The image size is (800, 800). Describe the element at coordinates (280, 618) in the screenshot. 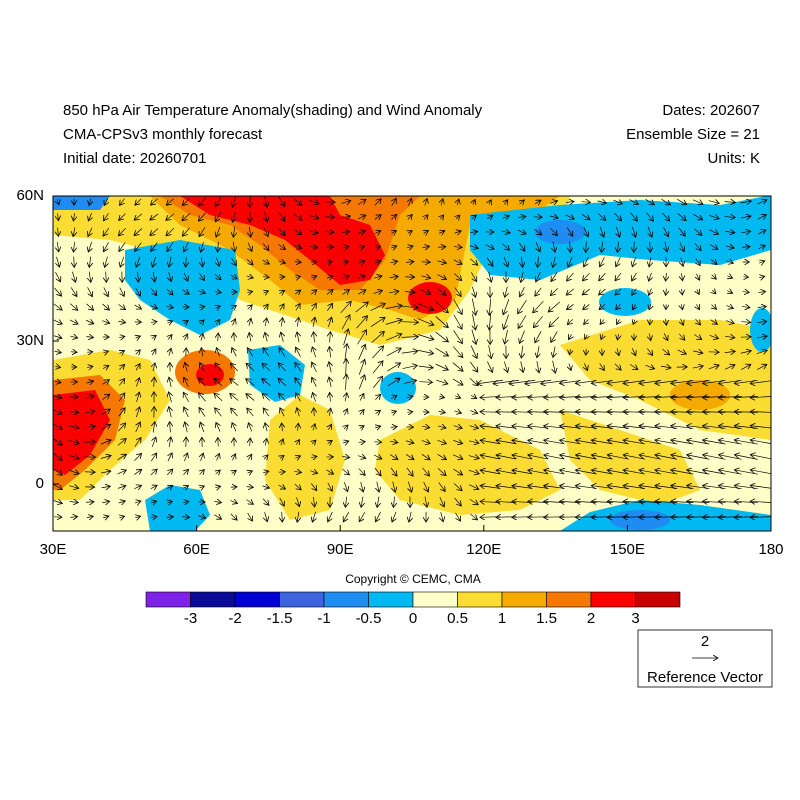

I see `colorbar-label: -1.5` at that location.